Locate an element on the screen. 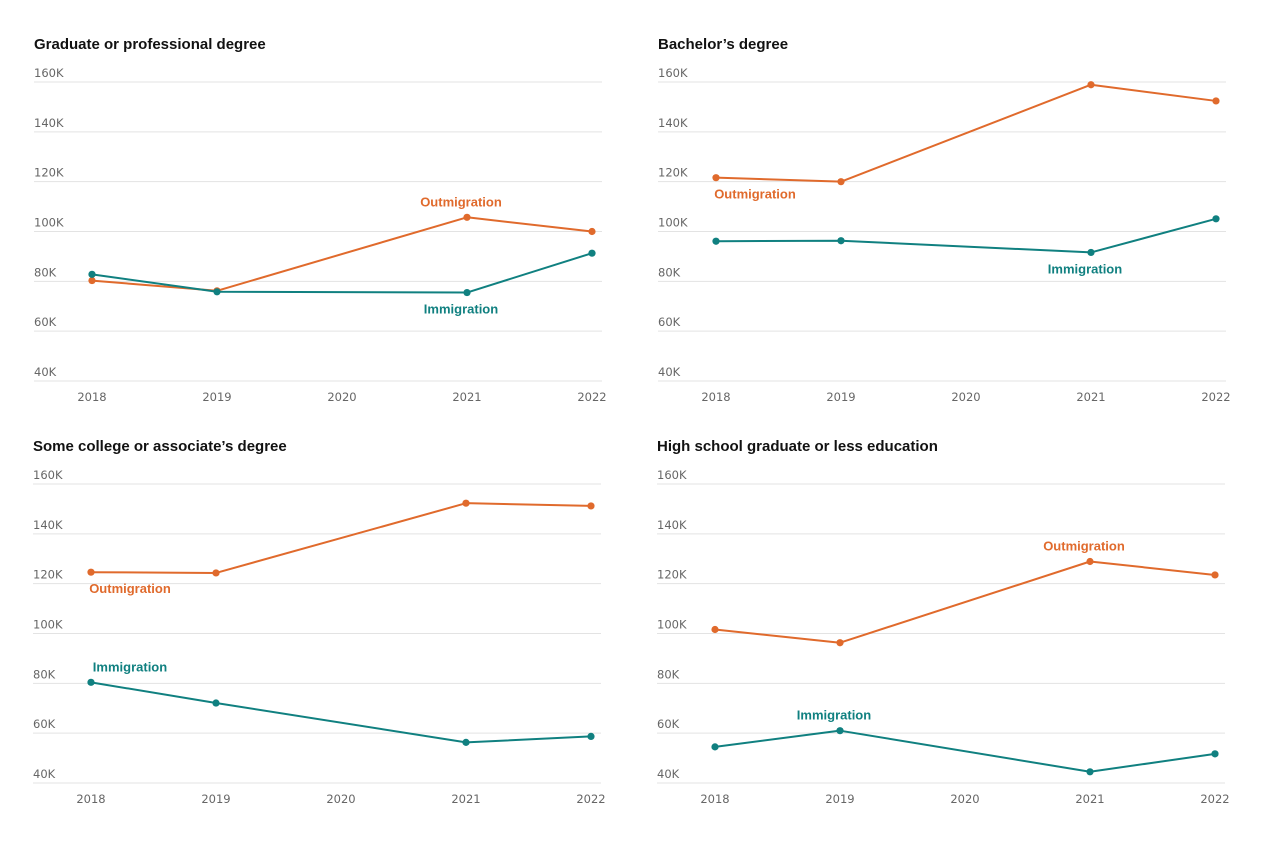  chart-title: Some college or associate’s degree is located at coordinates (160, 446).